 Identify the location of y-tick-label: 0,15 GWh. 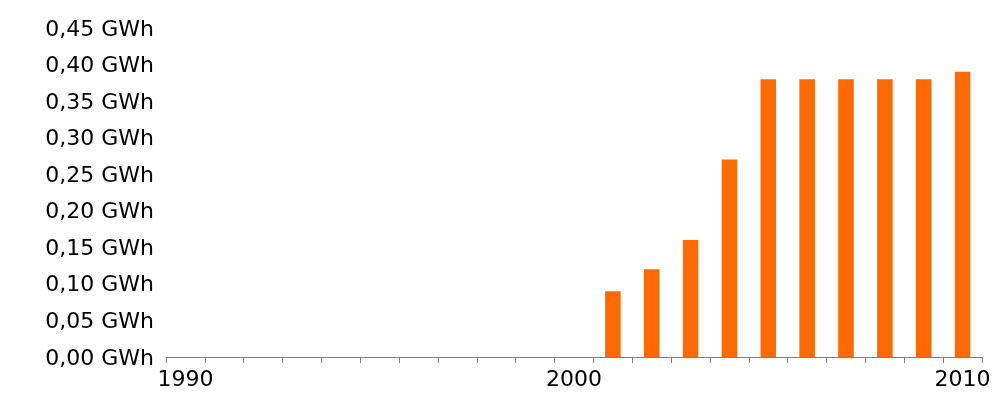
(99, 247).